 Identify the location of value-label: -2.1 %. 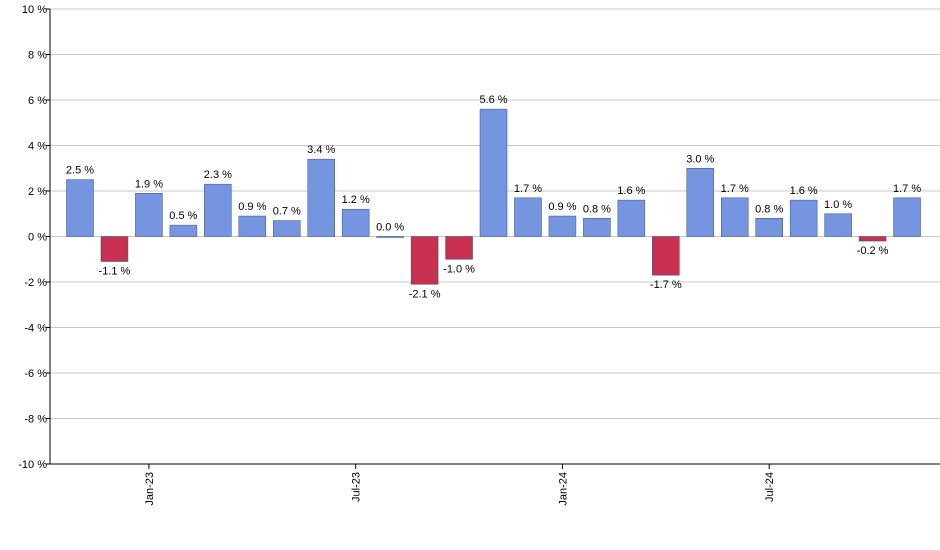
(425, 294).